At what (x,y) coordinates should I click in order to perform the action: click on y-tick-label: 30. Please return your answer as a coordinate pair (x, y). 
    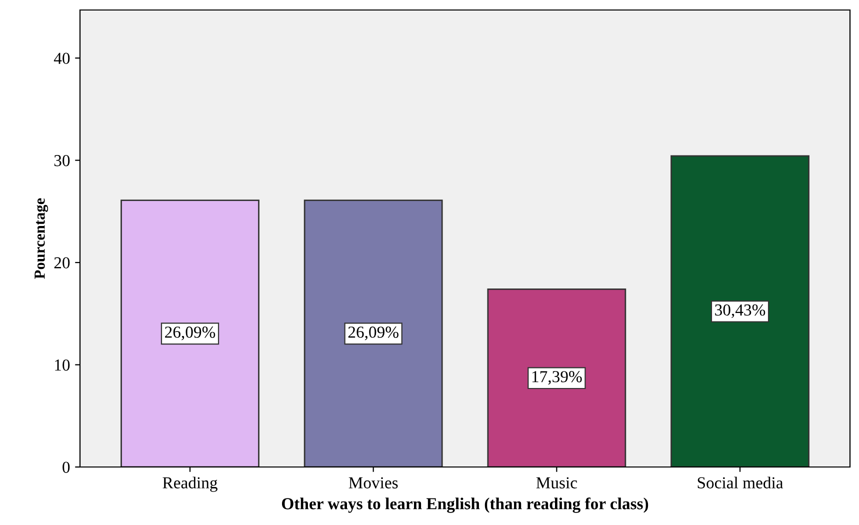
    Looking at the image, I should click on (62, 160).